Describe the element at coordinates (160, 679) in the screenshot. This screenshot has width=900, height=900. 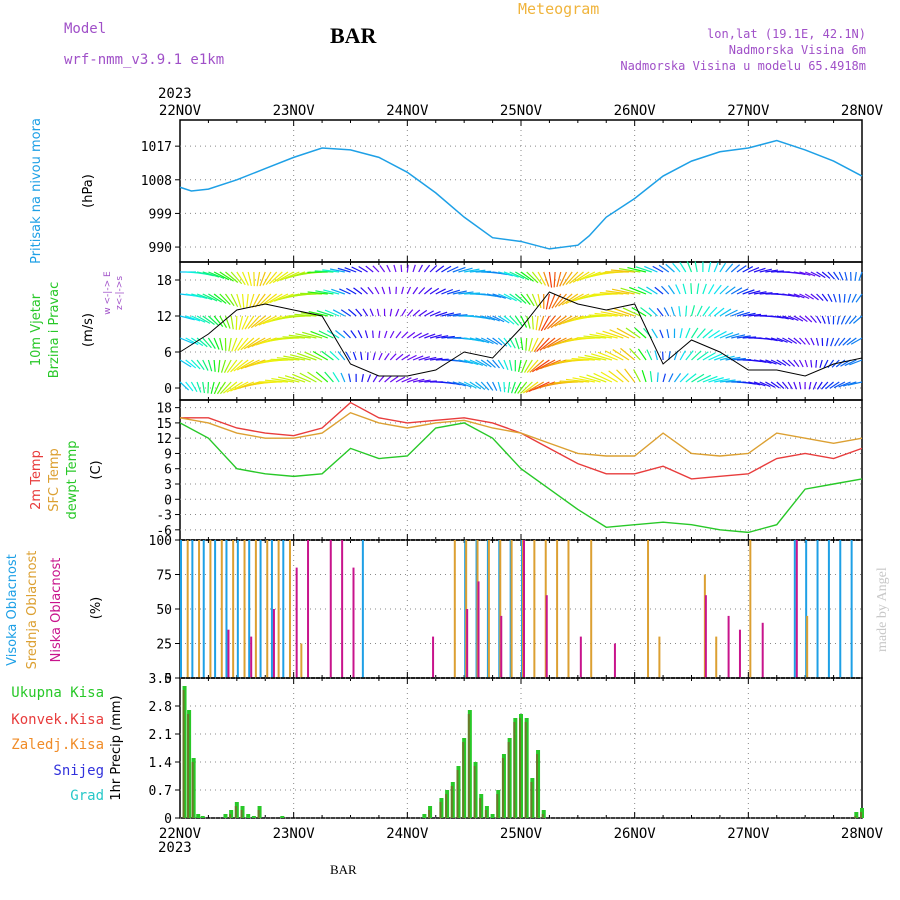
I see `y-tick-label: 3.5` at that location.